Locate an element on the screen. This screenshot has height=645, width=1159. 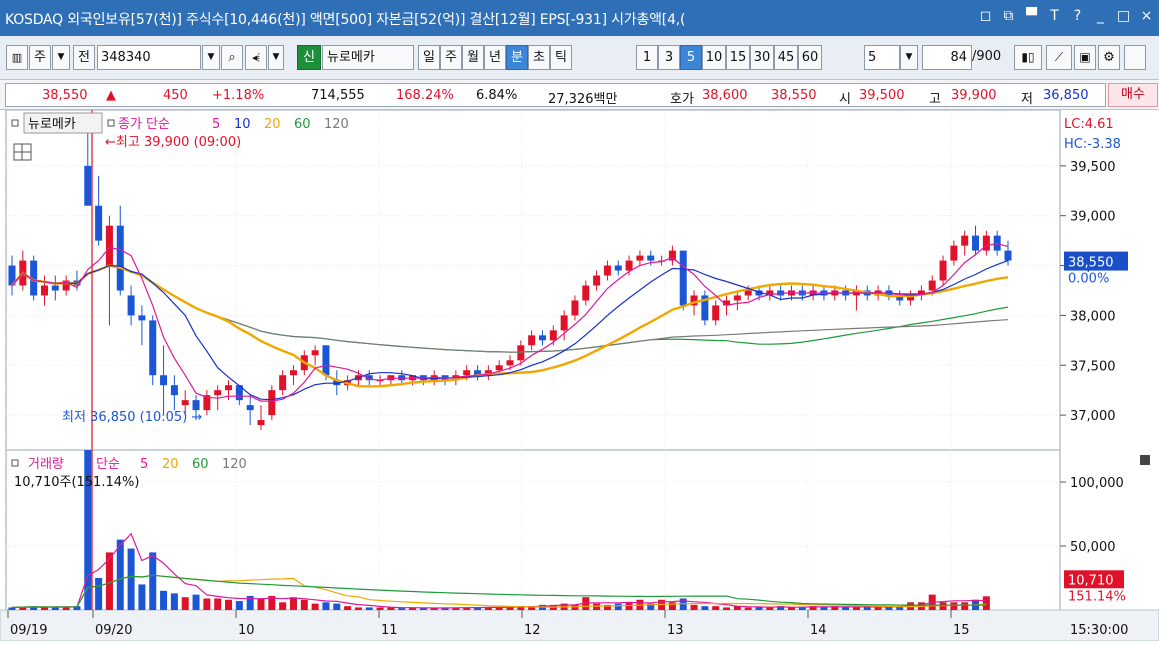
draw-tool-icon: ⟋ is located at coordinates (1059, 57).